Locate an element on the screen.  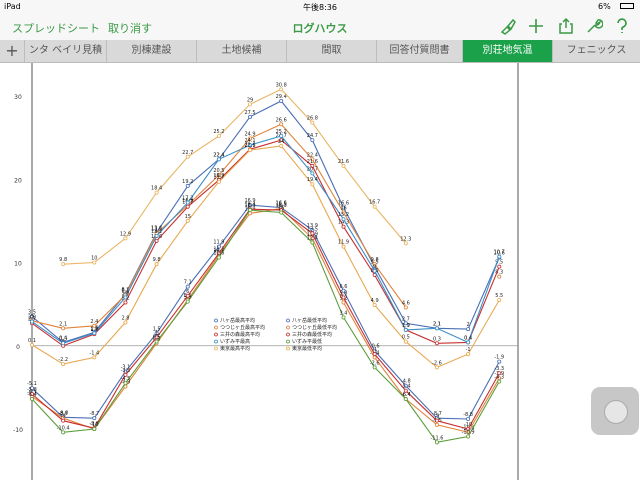
data-label: 16.3 is located at coordinates (281, 206).